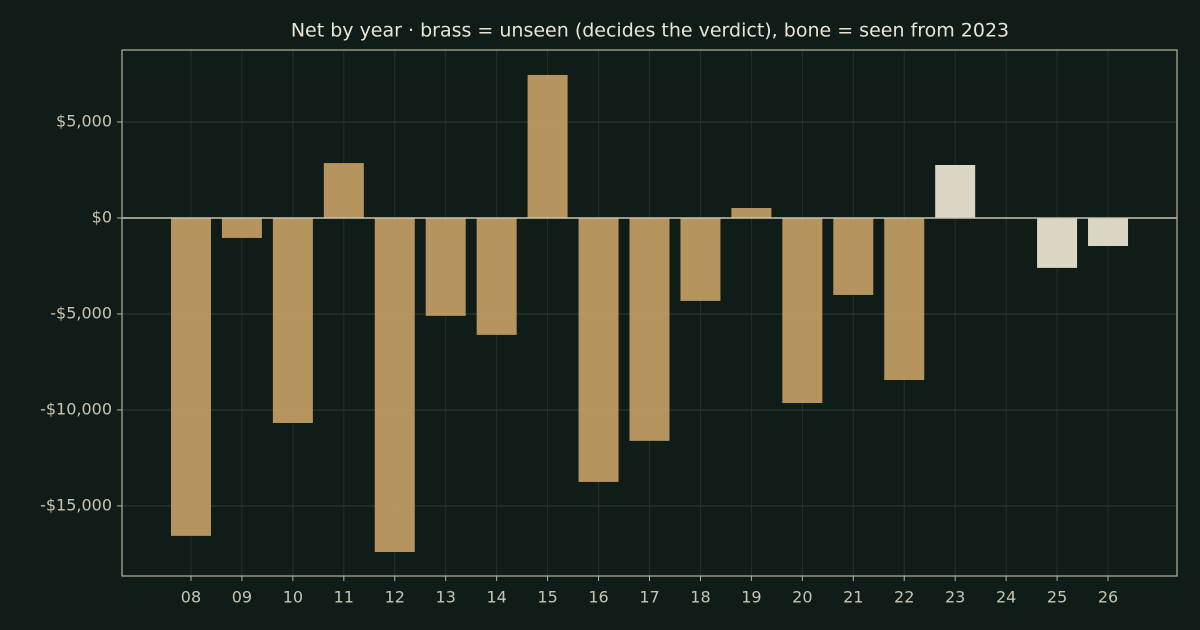 Image resolution: width=1200 pixels, height=630 pixels. I want to click on x-tick-label: 20, so click(802, 597).